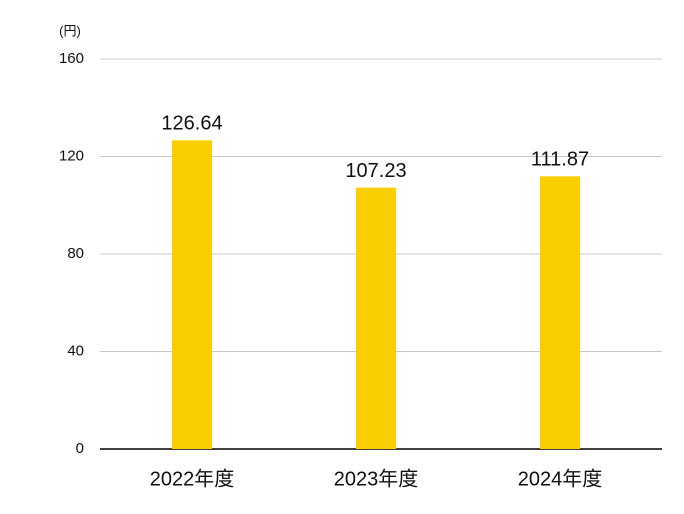  What do you see at coordinates (70, 30) in the screenshot?
I see `y-axis-label: (円)` at bounding box center [70, 30].